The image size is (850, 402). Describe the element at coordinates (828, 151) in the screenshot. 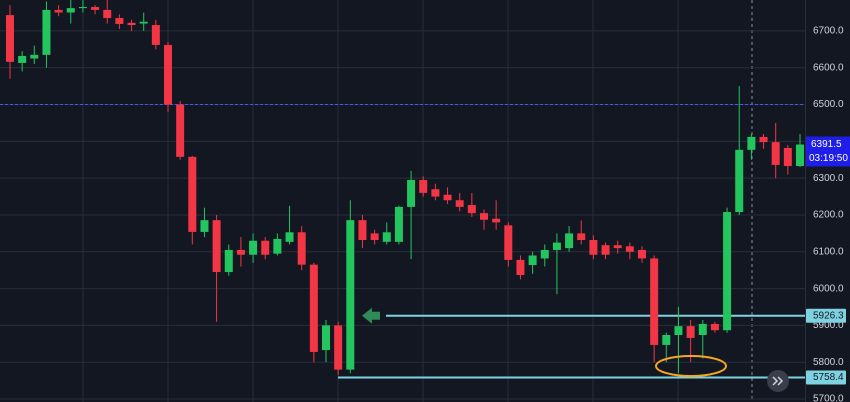

I see `last-price-box` at that location.